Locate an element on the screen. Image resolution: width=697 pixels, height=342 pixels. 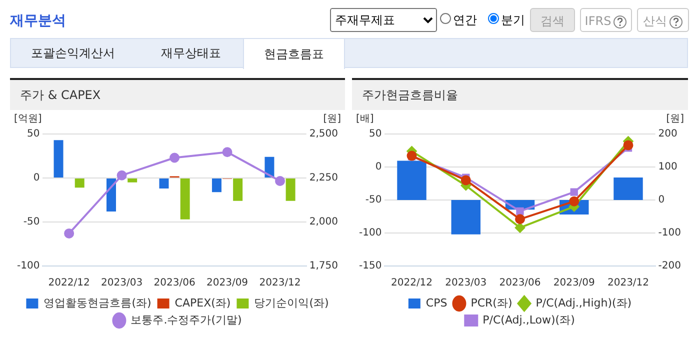
text: 분기 is located at coordinates (512, 20).